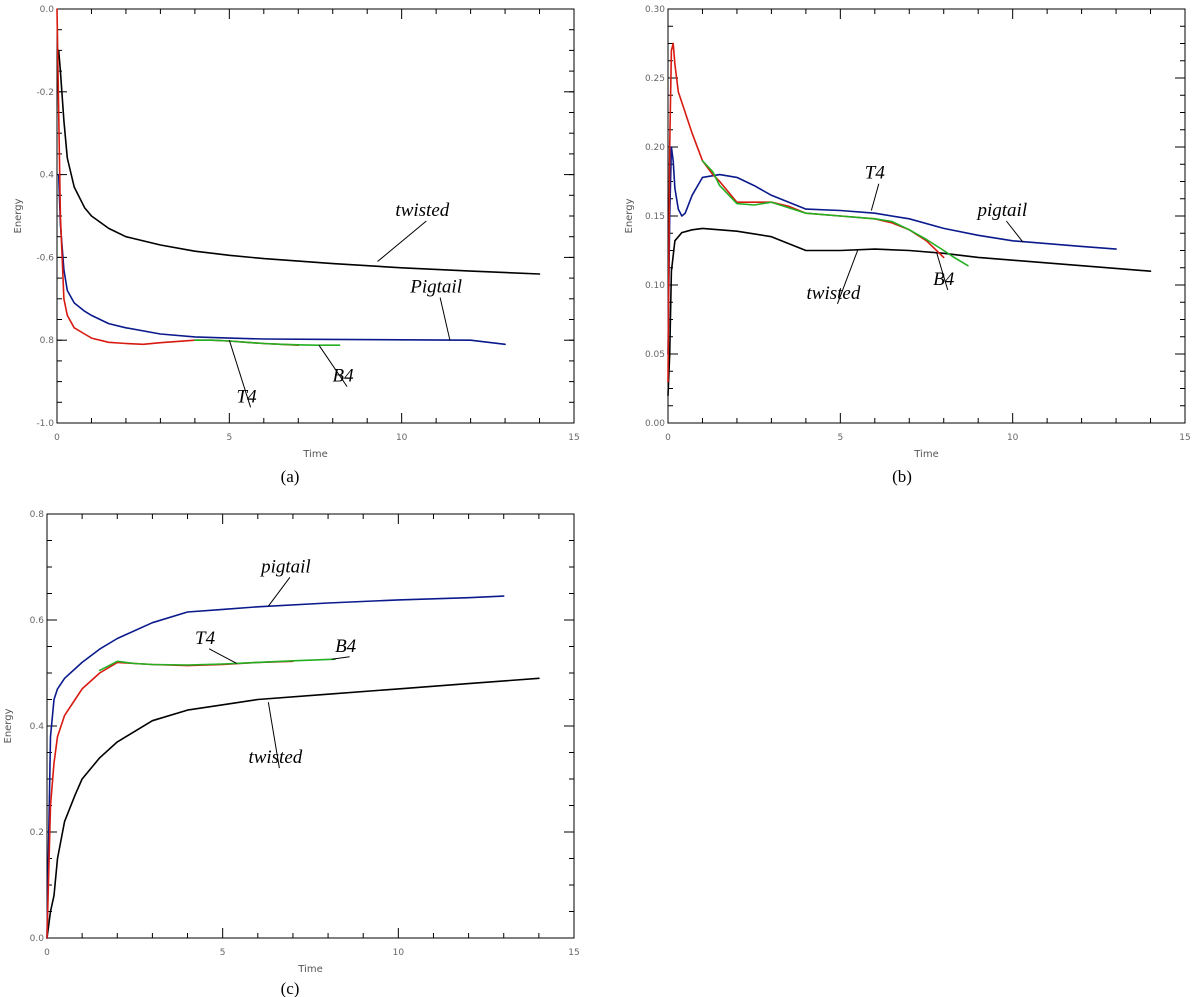 This screenshot has width=1200, height=997. What do you see at coordinates (37, 833) in the screenshot?
I see `y-tick-label: 0.2` at bounding box center [37, 833].